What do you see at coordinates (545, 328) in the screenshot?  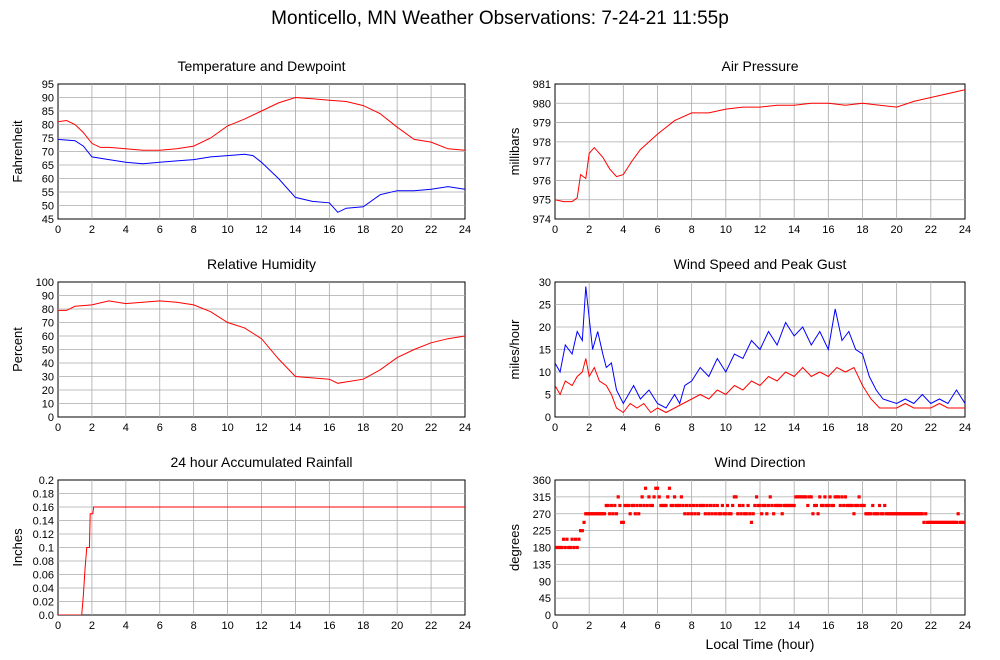 I see `y-tick-label: 20` at bounding box center [545, 328].